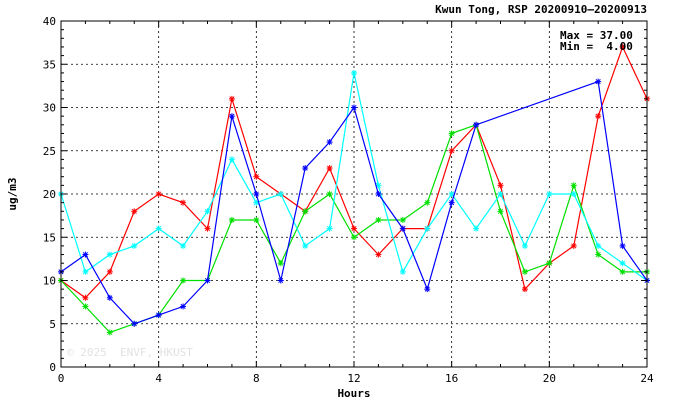 This screenshot has height=409, width=674. Describe the element at coordinates (549, 378) in the screenshot. I see `x-tick-label: 20` at that location.